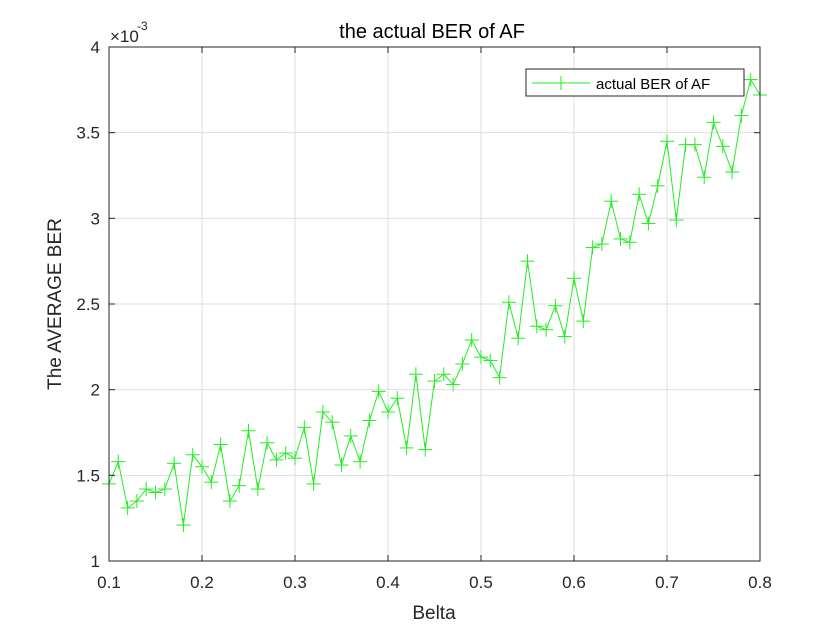  Describe the element at coordinates (88, 133) in the screenshot. I see `y-tick-label: 3.5` at that location.